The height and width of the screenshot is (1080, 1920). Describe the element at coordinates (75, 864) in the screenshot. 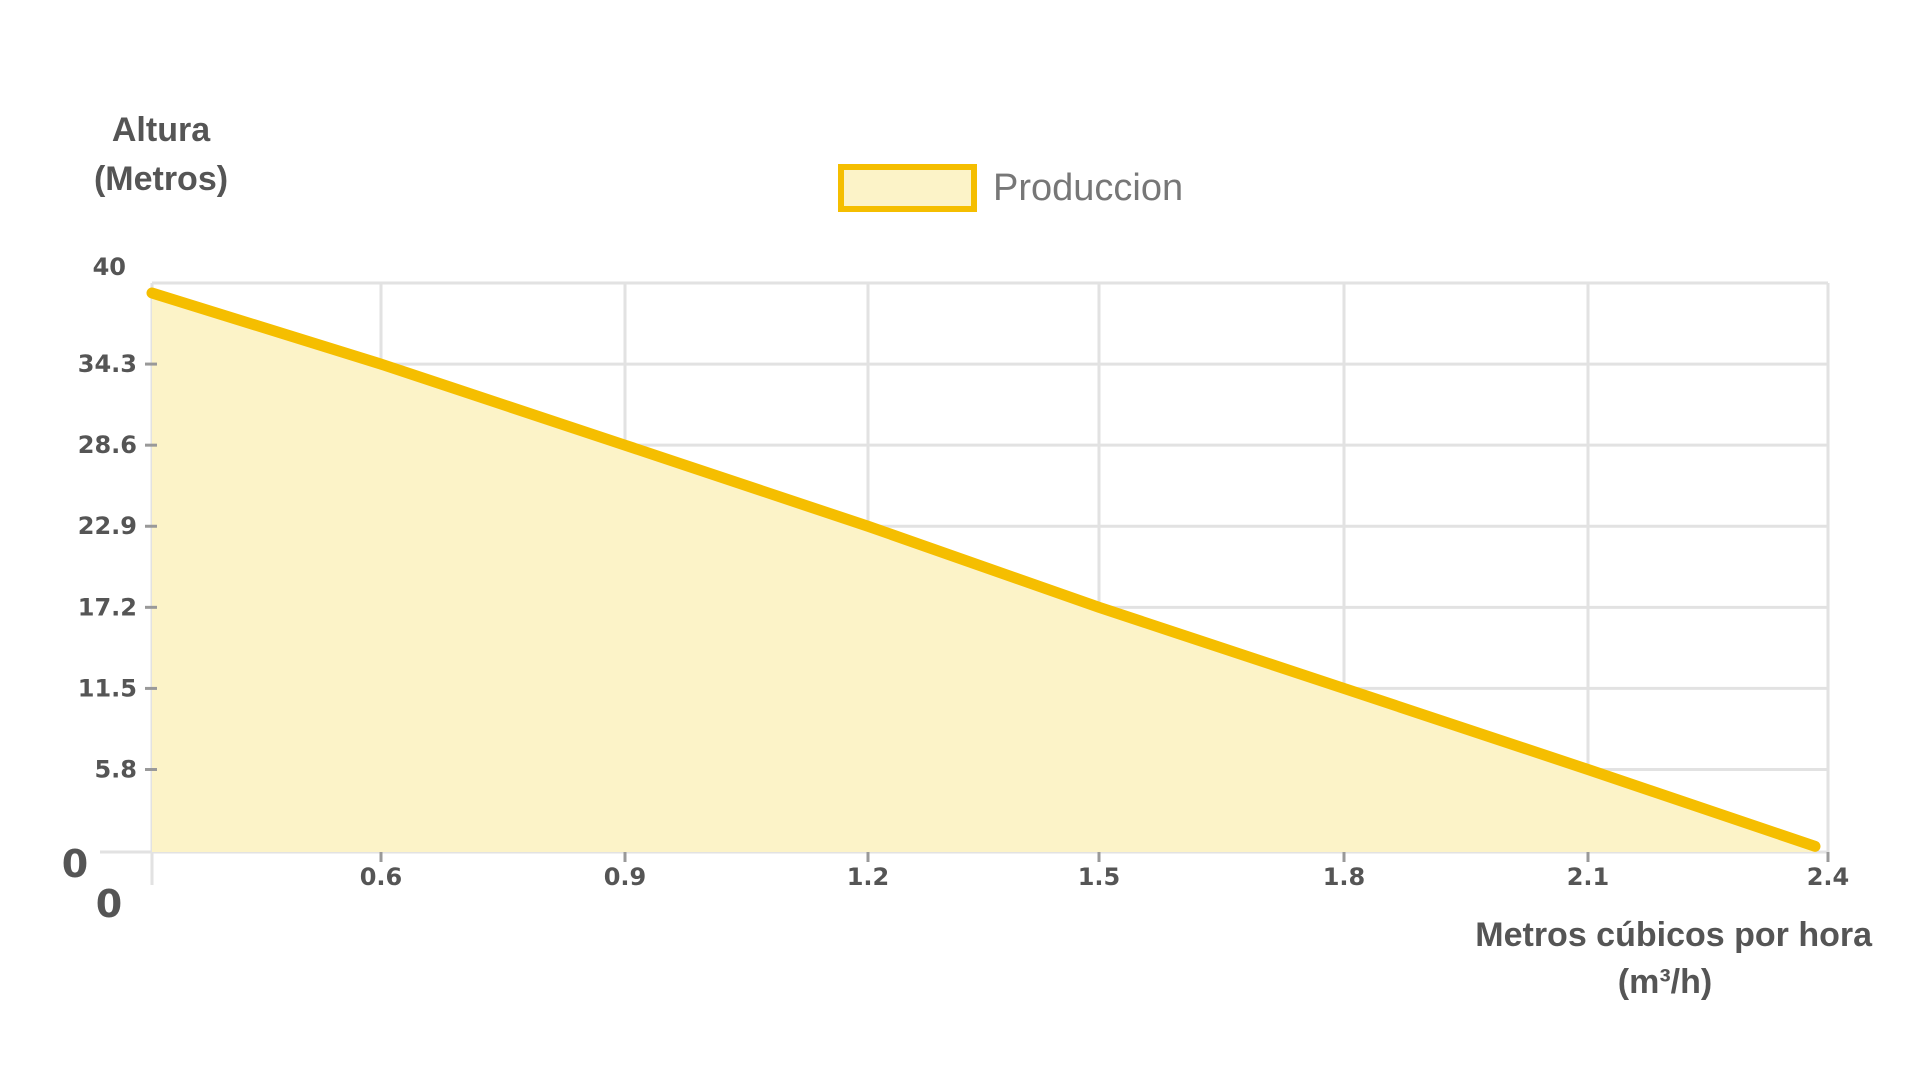

I see `y-origin-label: 0` at that location.